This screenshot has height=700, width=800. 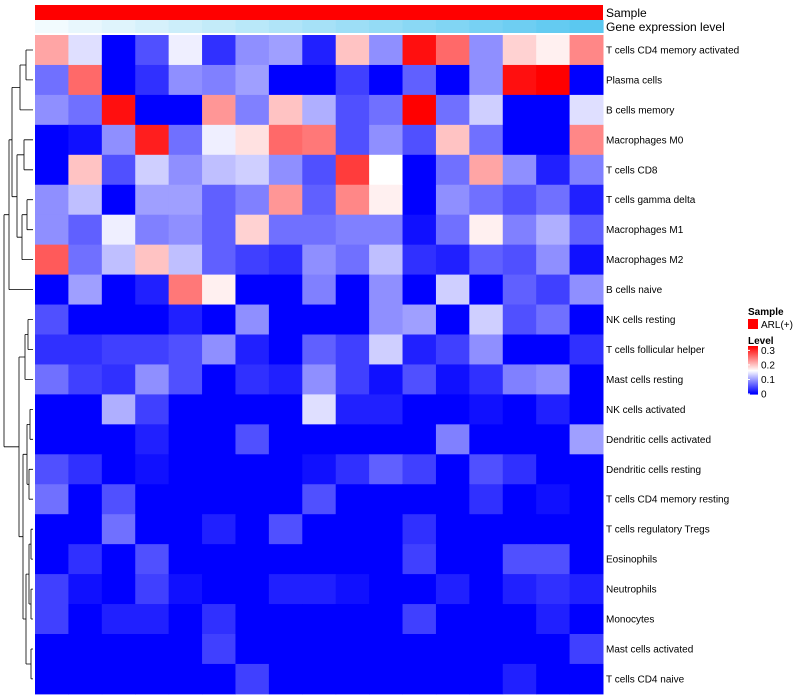 What do you see at coordinates (761, 341) in the screenshot?
I see `legend-title-level: Level` at bounding box center [761, 341].